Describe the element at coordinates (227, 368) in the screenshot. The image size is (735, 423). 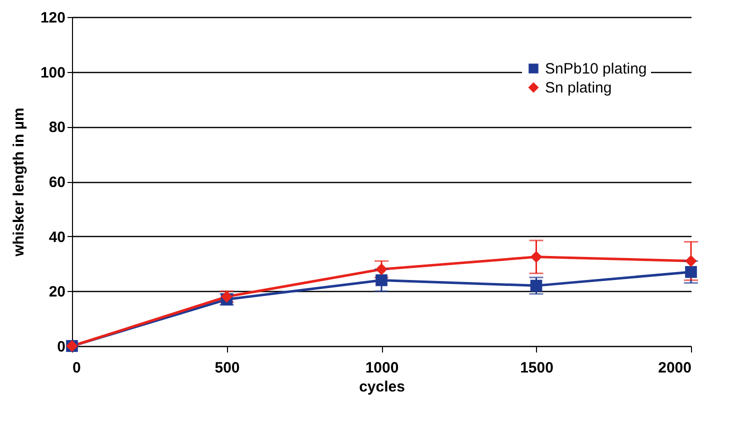
I see `x-tick-label: 500` at that location.